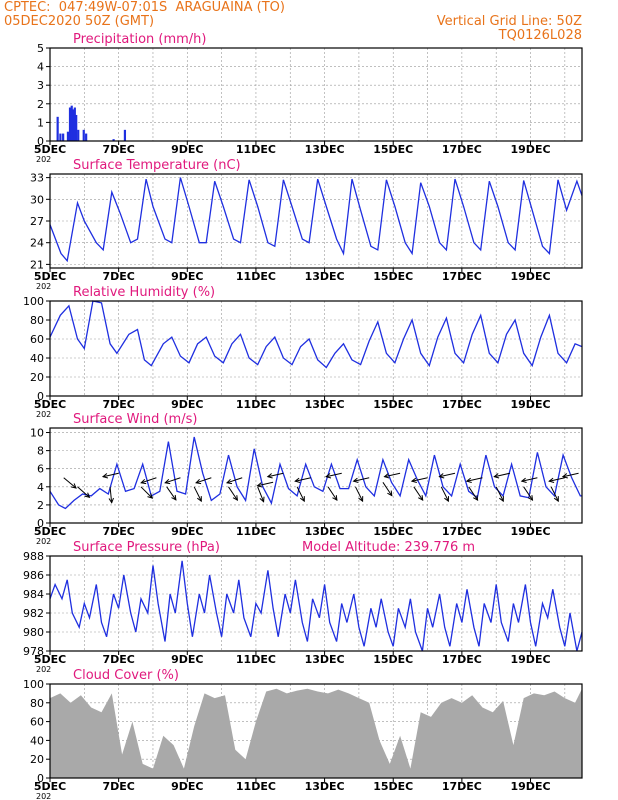  What do you see at coordinates (37, 433) in the screenshot?
I see `y-tick-label: 10` at bounding box center [37, 433].